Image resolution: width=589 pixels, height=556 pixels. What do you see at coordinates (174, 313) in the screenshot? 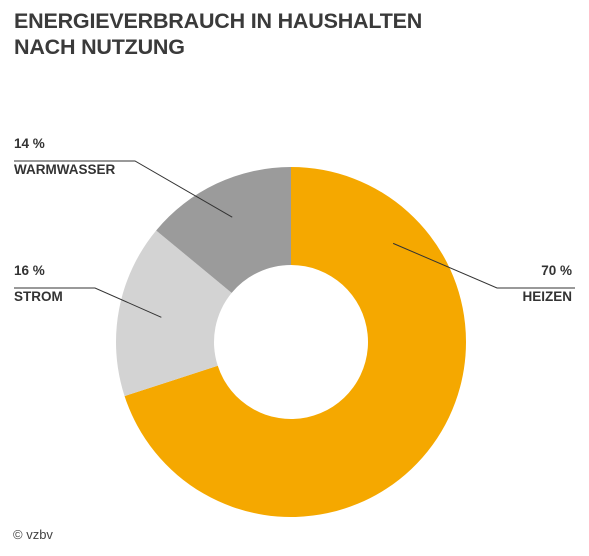
I see `slice-strom` at bounding box center [174, 313].